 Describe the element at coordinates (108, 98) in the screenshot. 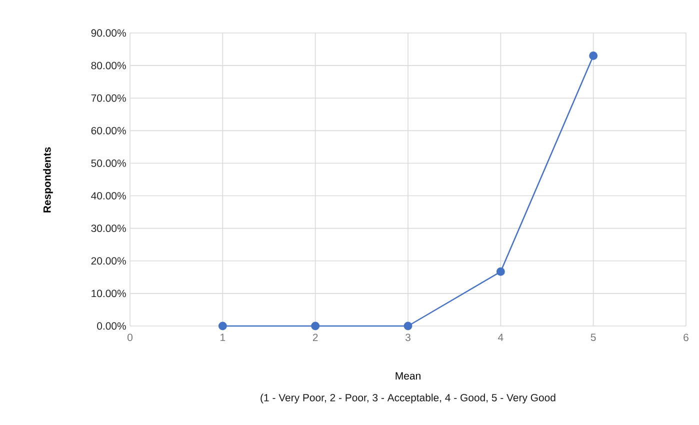

I see `y-tick-label: 70.00%` at that location.